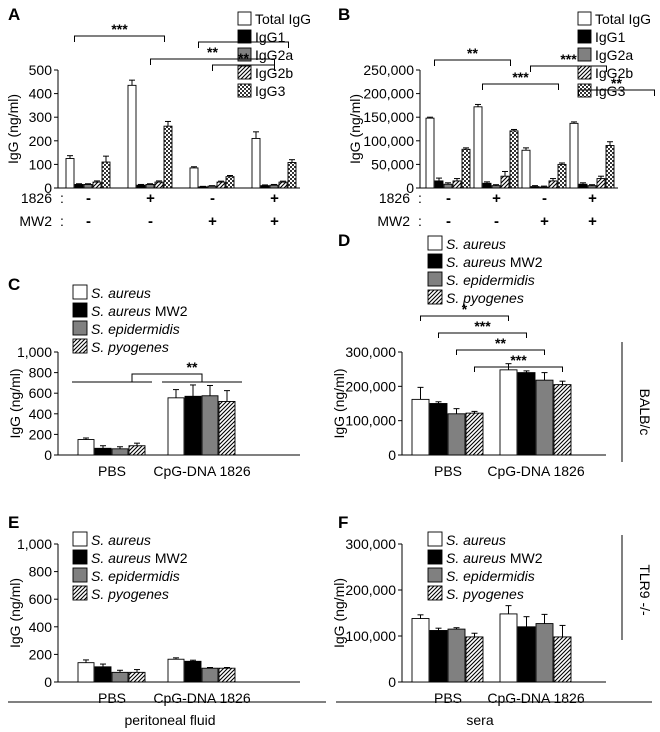 This screenshot has width=660, height=732. I want to click on significance-marker: ***, so click(568, 59).